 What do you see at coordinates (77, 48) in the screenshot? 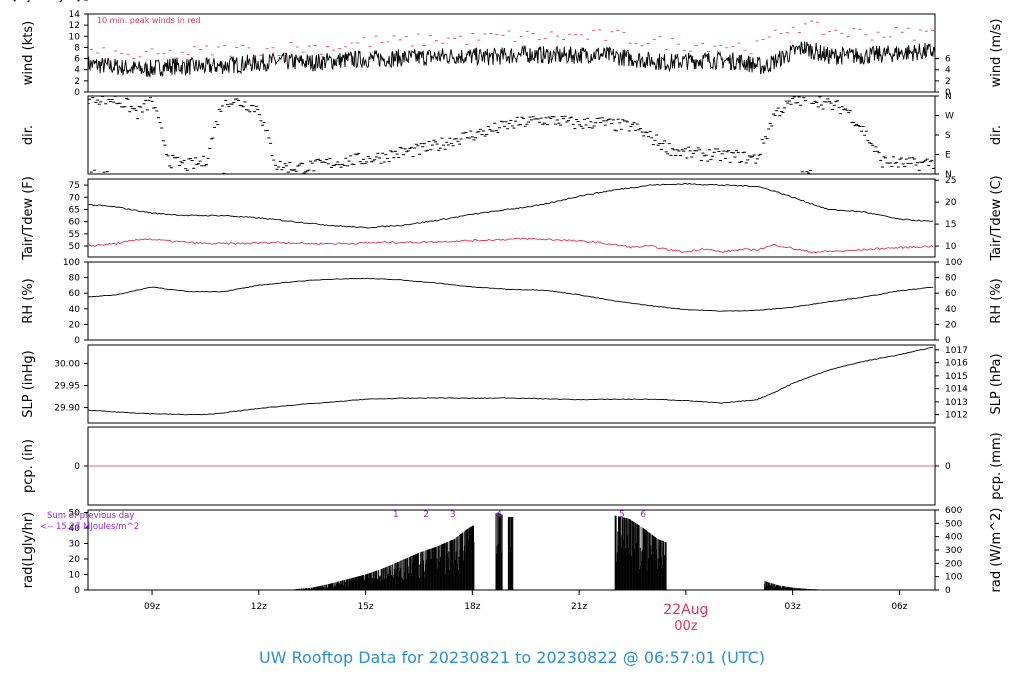
I see `left-tick-label: 8` at bounding box center [77, 48].